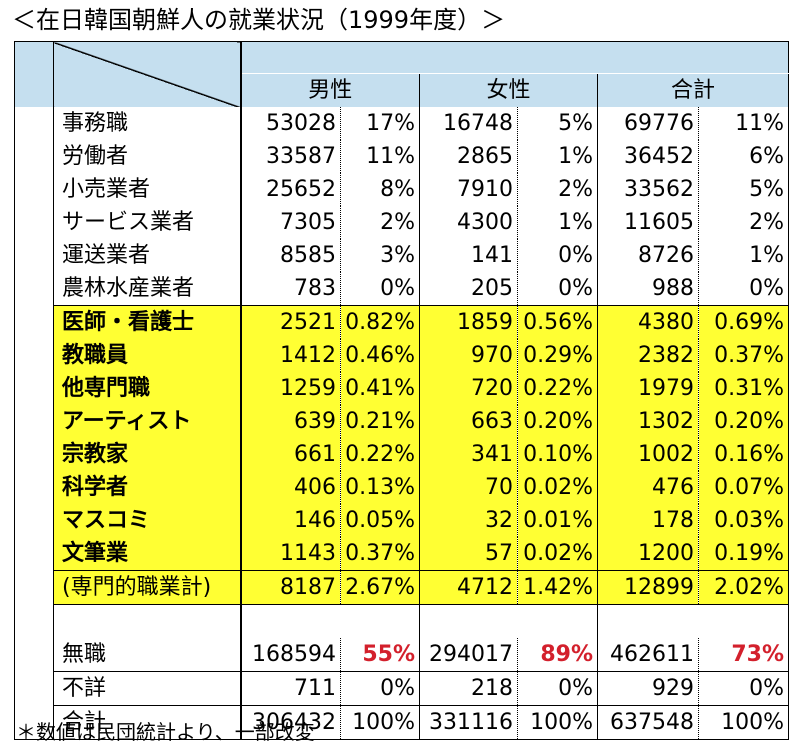 This screenshot has height=751, width=803. Describe the element at coordinates (743, 123) in the screenshot. I see `total-percent: 11%` at that location.